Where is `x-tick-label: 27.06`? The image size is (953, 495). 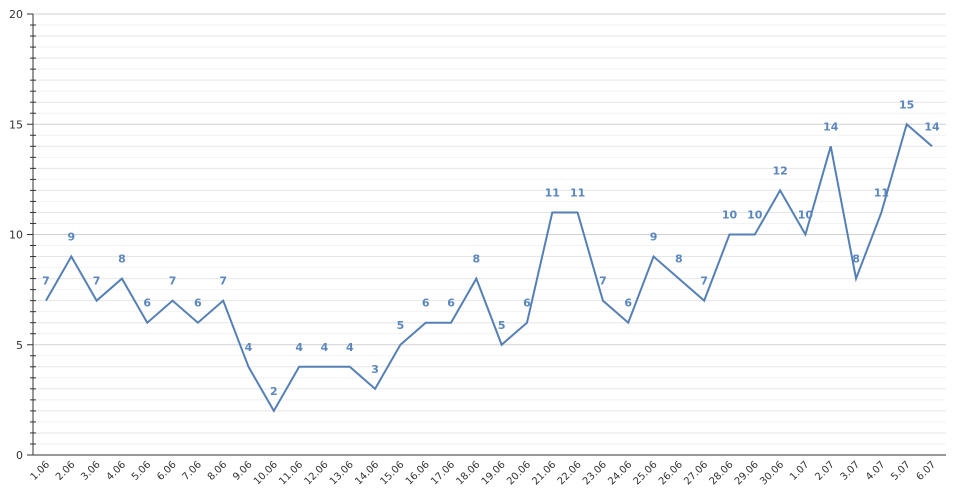 x-tick-label: 27.06 is located at coordinates (696, 473).